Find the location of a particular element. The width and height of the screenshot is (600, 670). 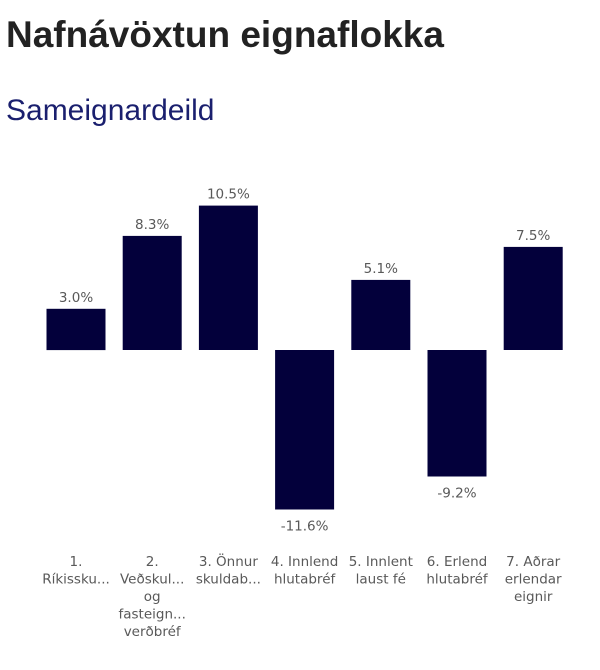

category-label-5: 5. Innlent laust fé is located at coordinates (381, 571).